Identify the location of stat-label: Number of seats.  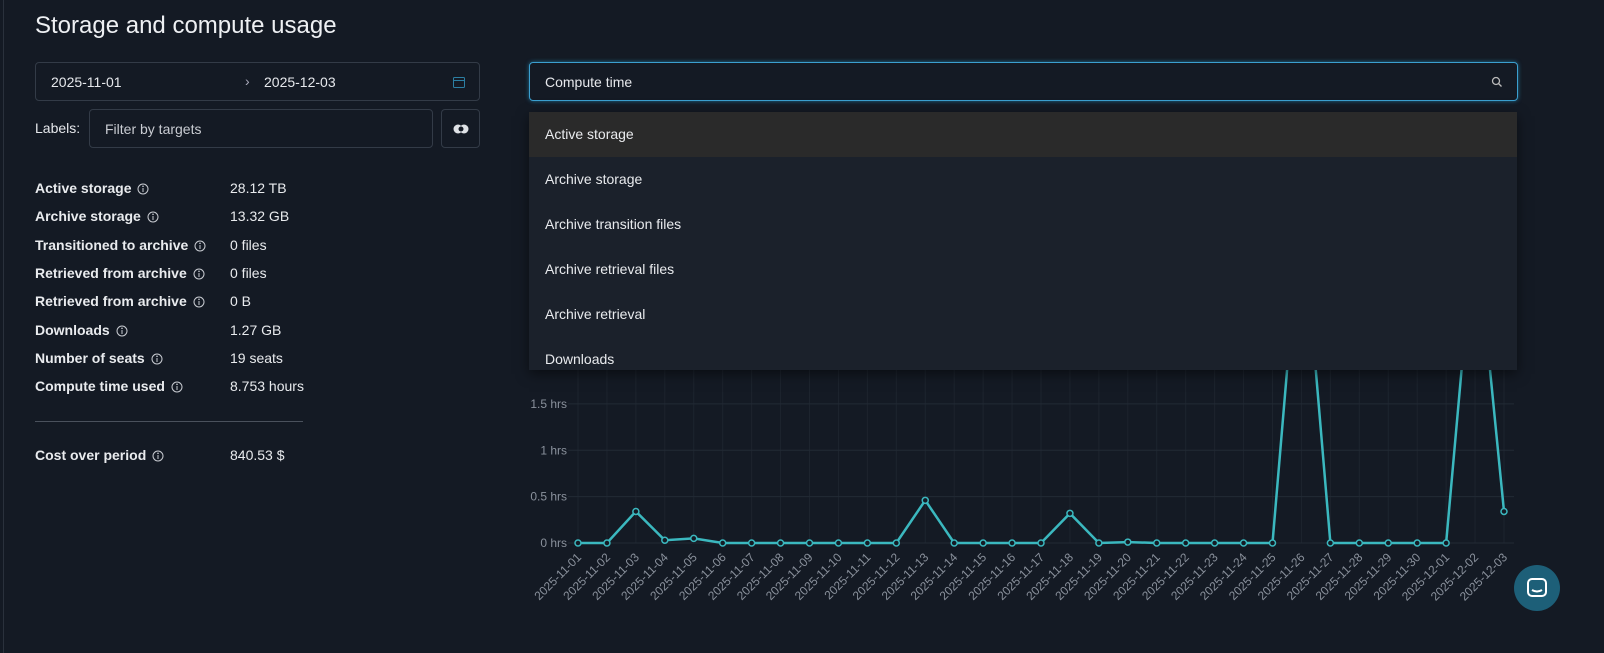
(90, 357).